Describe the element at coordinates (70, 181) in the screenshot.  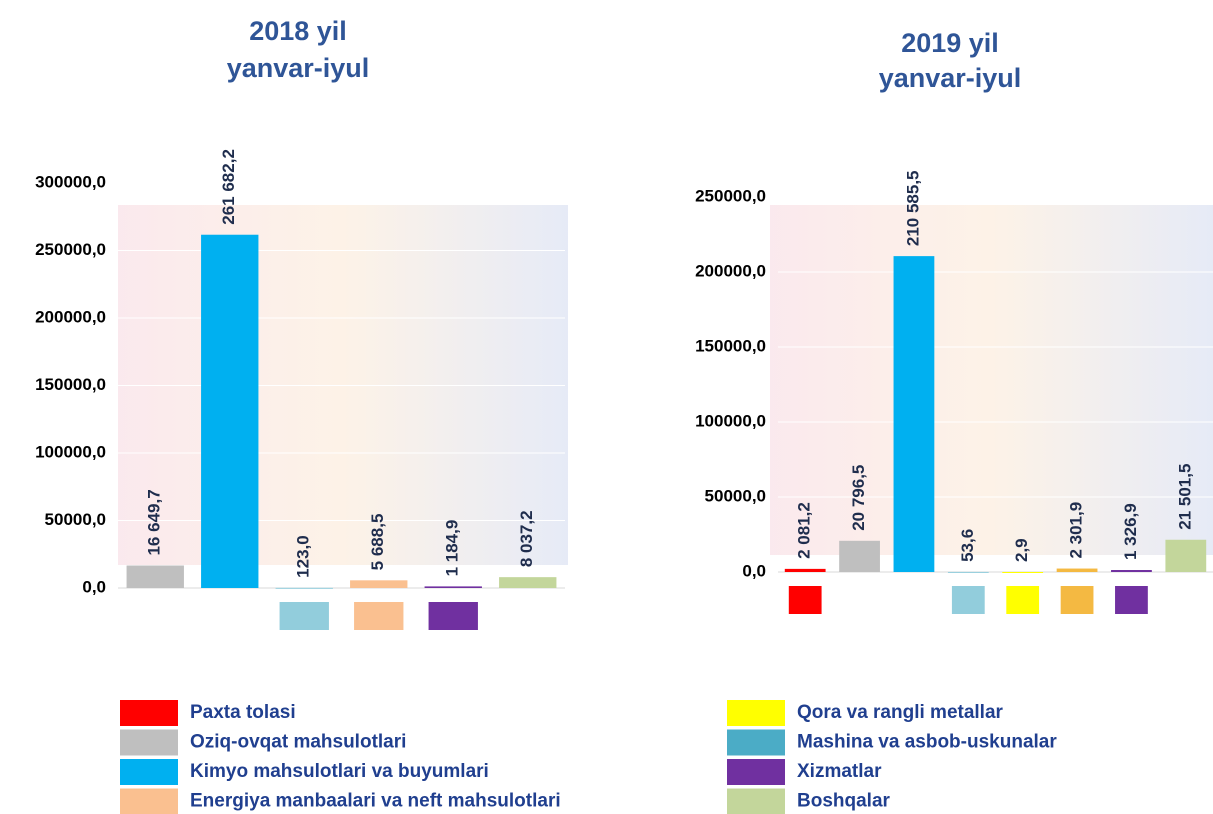
I see `y-tick-label: 300000,0` at that location.